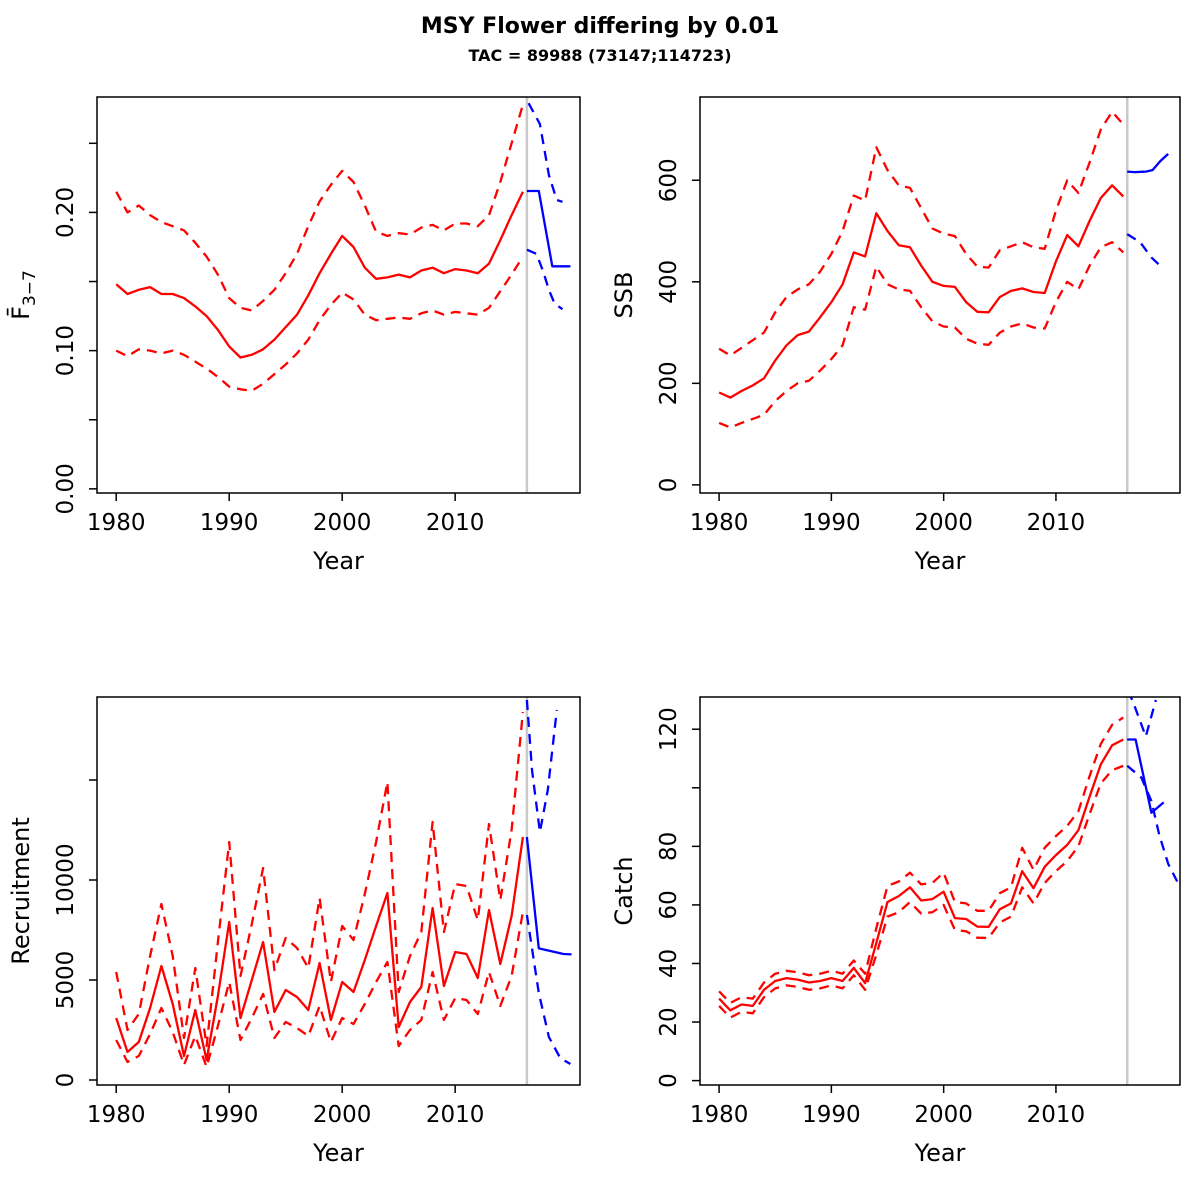 The height and width of the screenshot is (1200, 1200). What do you see at coordinates (831, 523) in the screenshot?
I see `ssb-x-tick-label: 1990` at bounding box center [831, 523].